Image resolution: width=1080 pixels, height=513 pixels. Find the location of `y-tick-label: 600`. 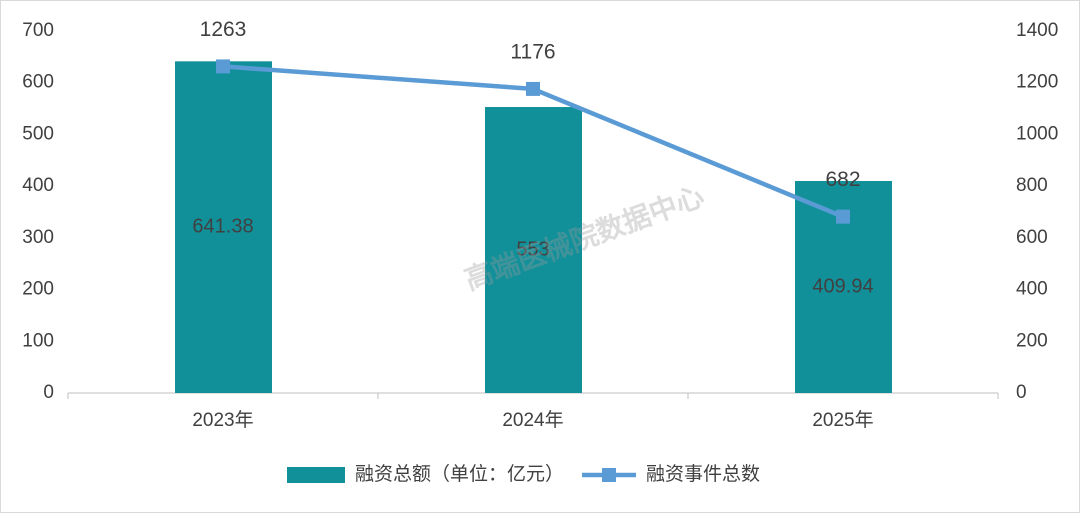

y-tick-label: 600 is located at coordinates (38, 82).